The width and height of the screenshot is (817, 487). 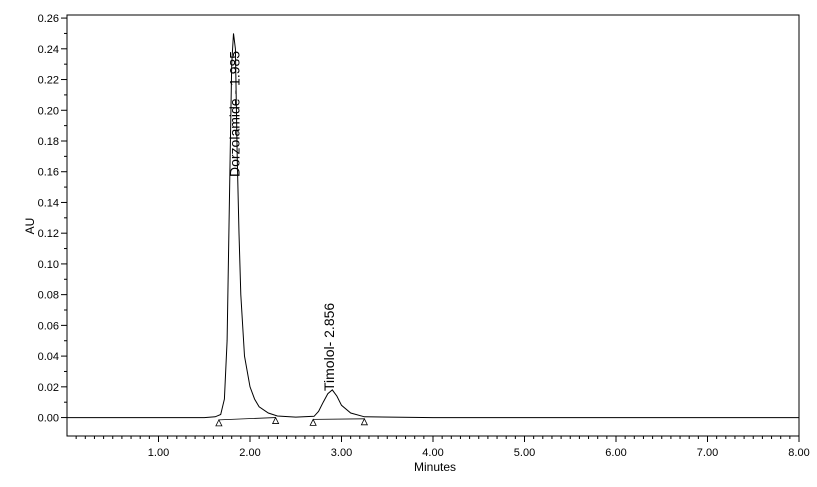 What do you see at coordinates (48, 50) in the screenshot?
I see `y-tick-label: 0.24` at bounding box center [48, 50].